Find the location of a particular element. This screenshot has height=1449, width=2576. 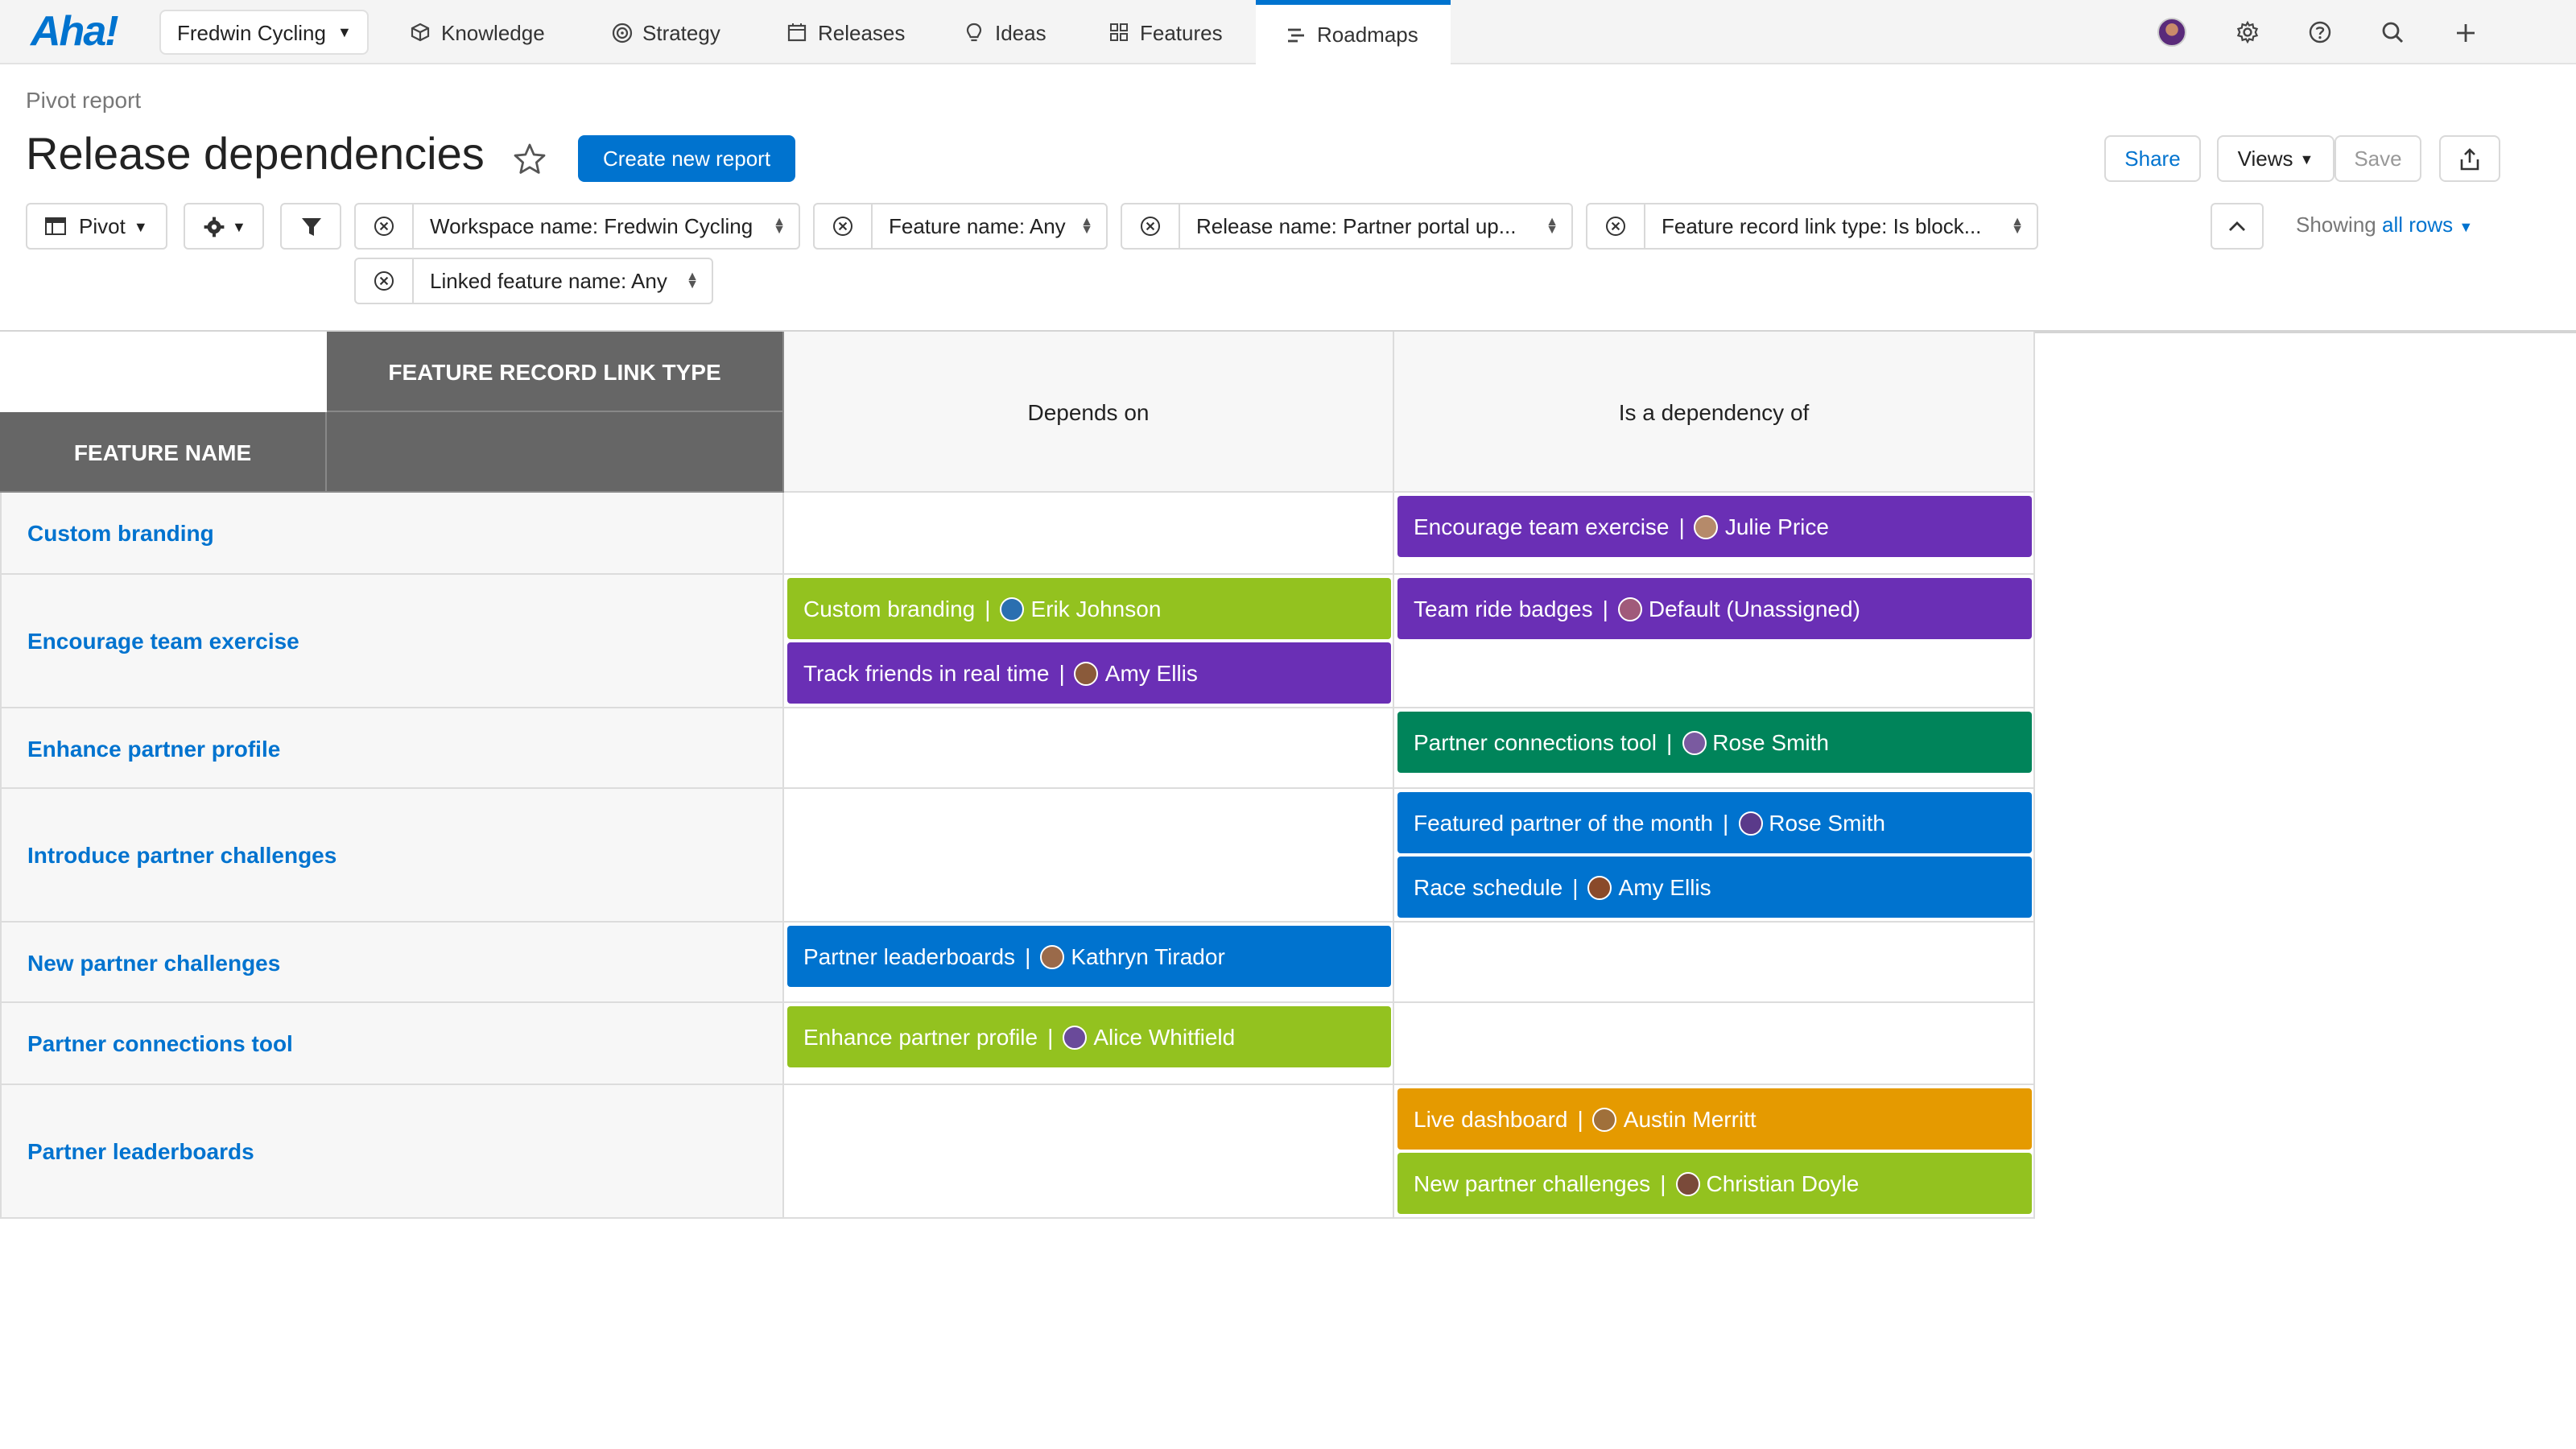

feature-card-name: Custom branding is located at coordinates (889, 608).